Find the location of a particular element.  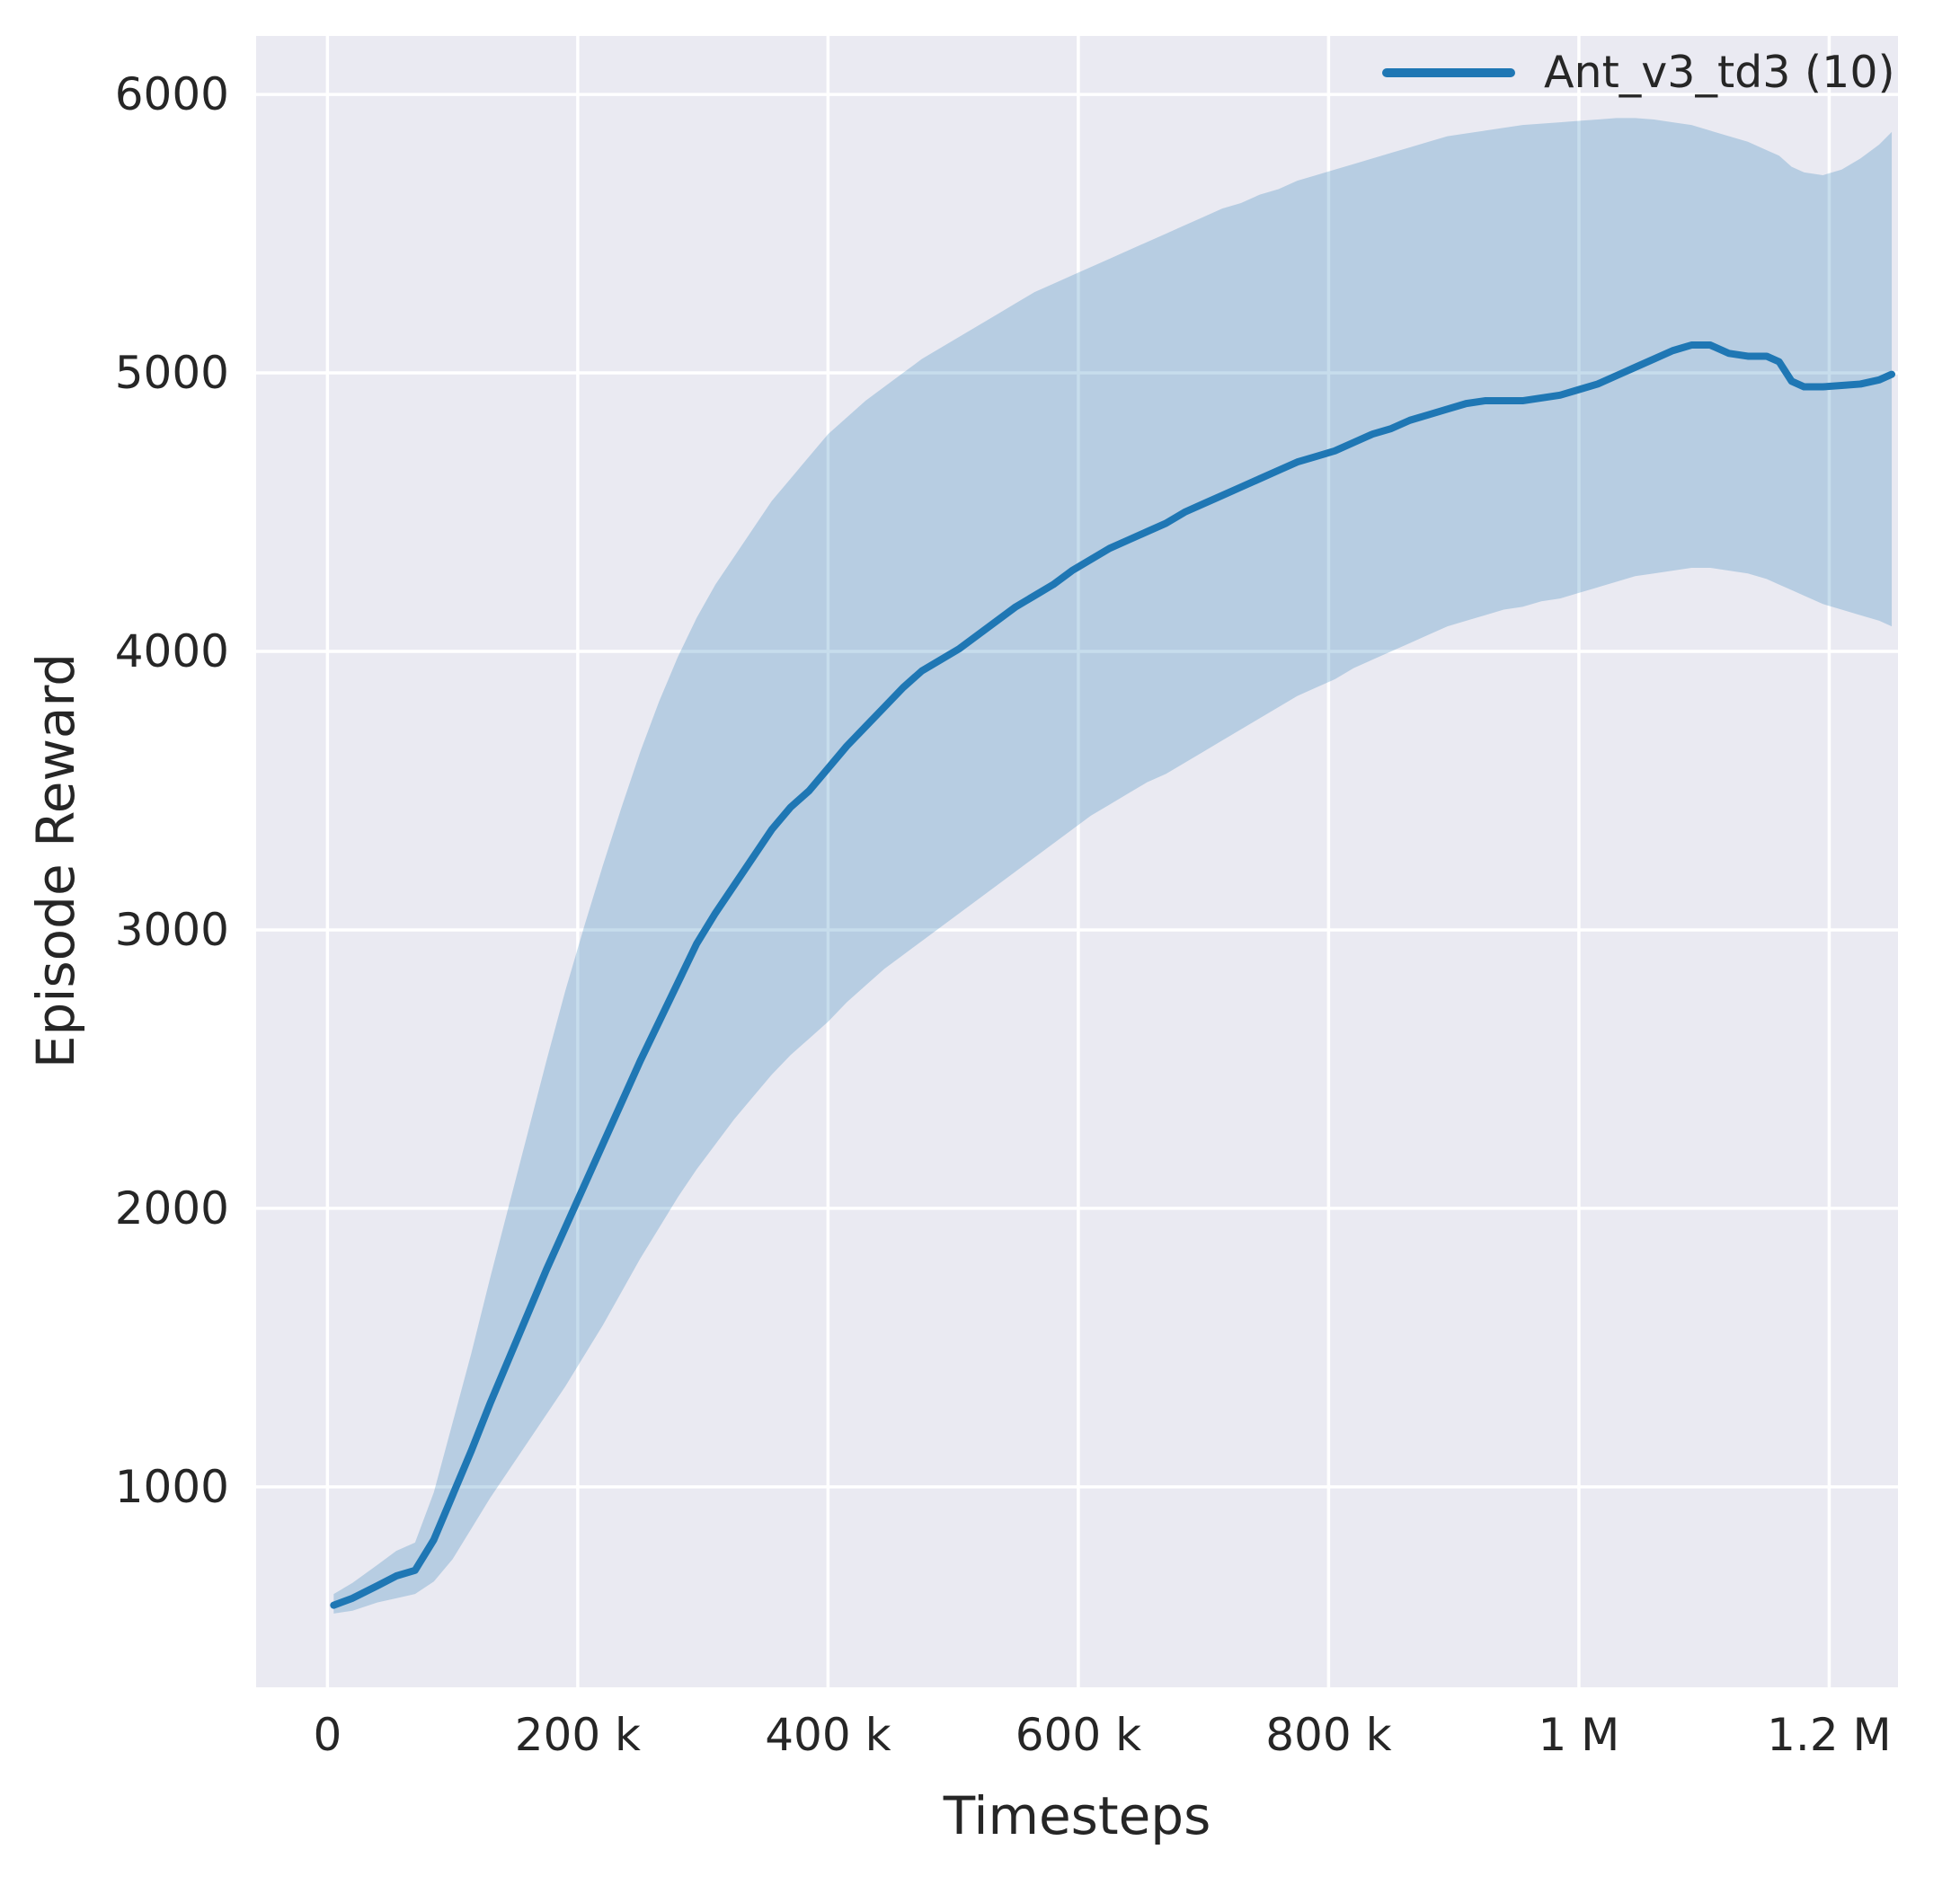

x-tick-label: 0 is located at coordinates (327, 1735).